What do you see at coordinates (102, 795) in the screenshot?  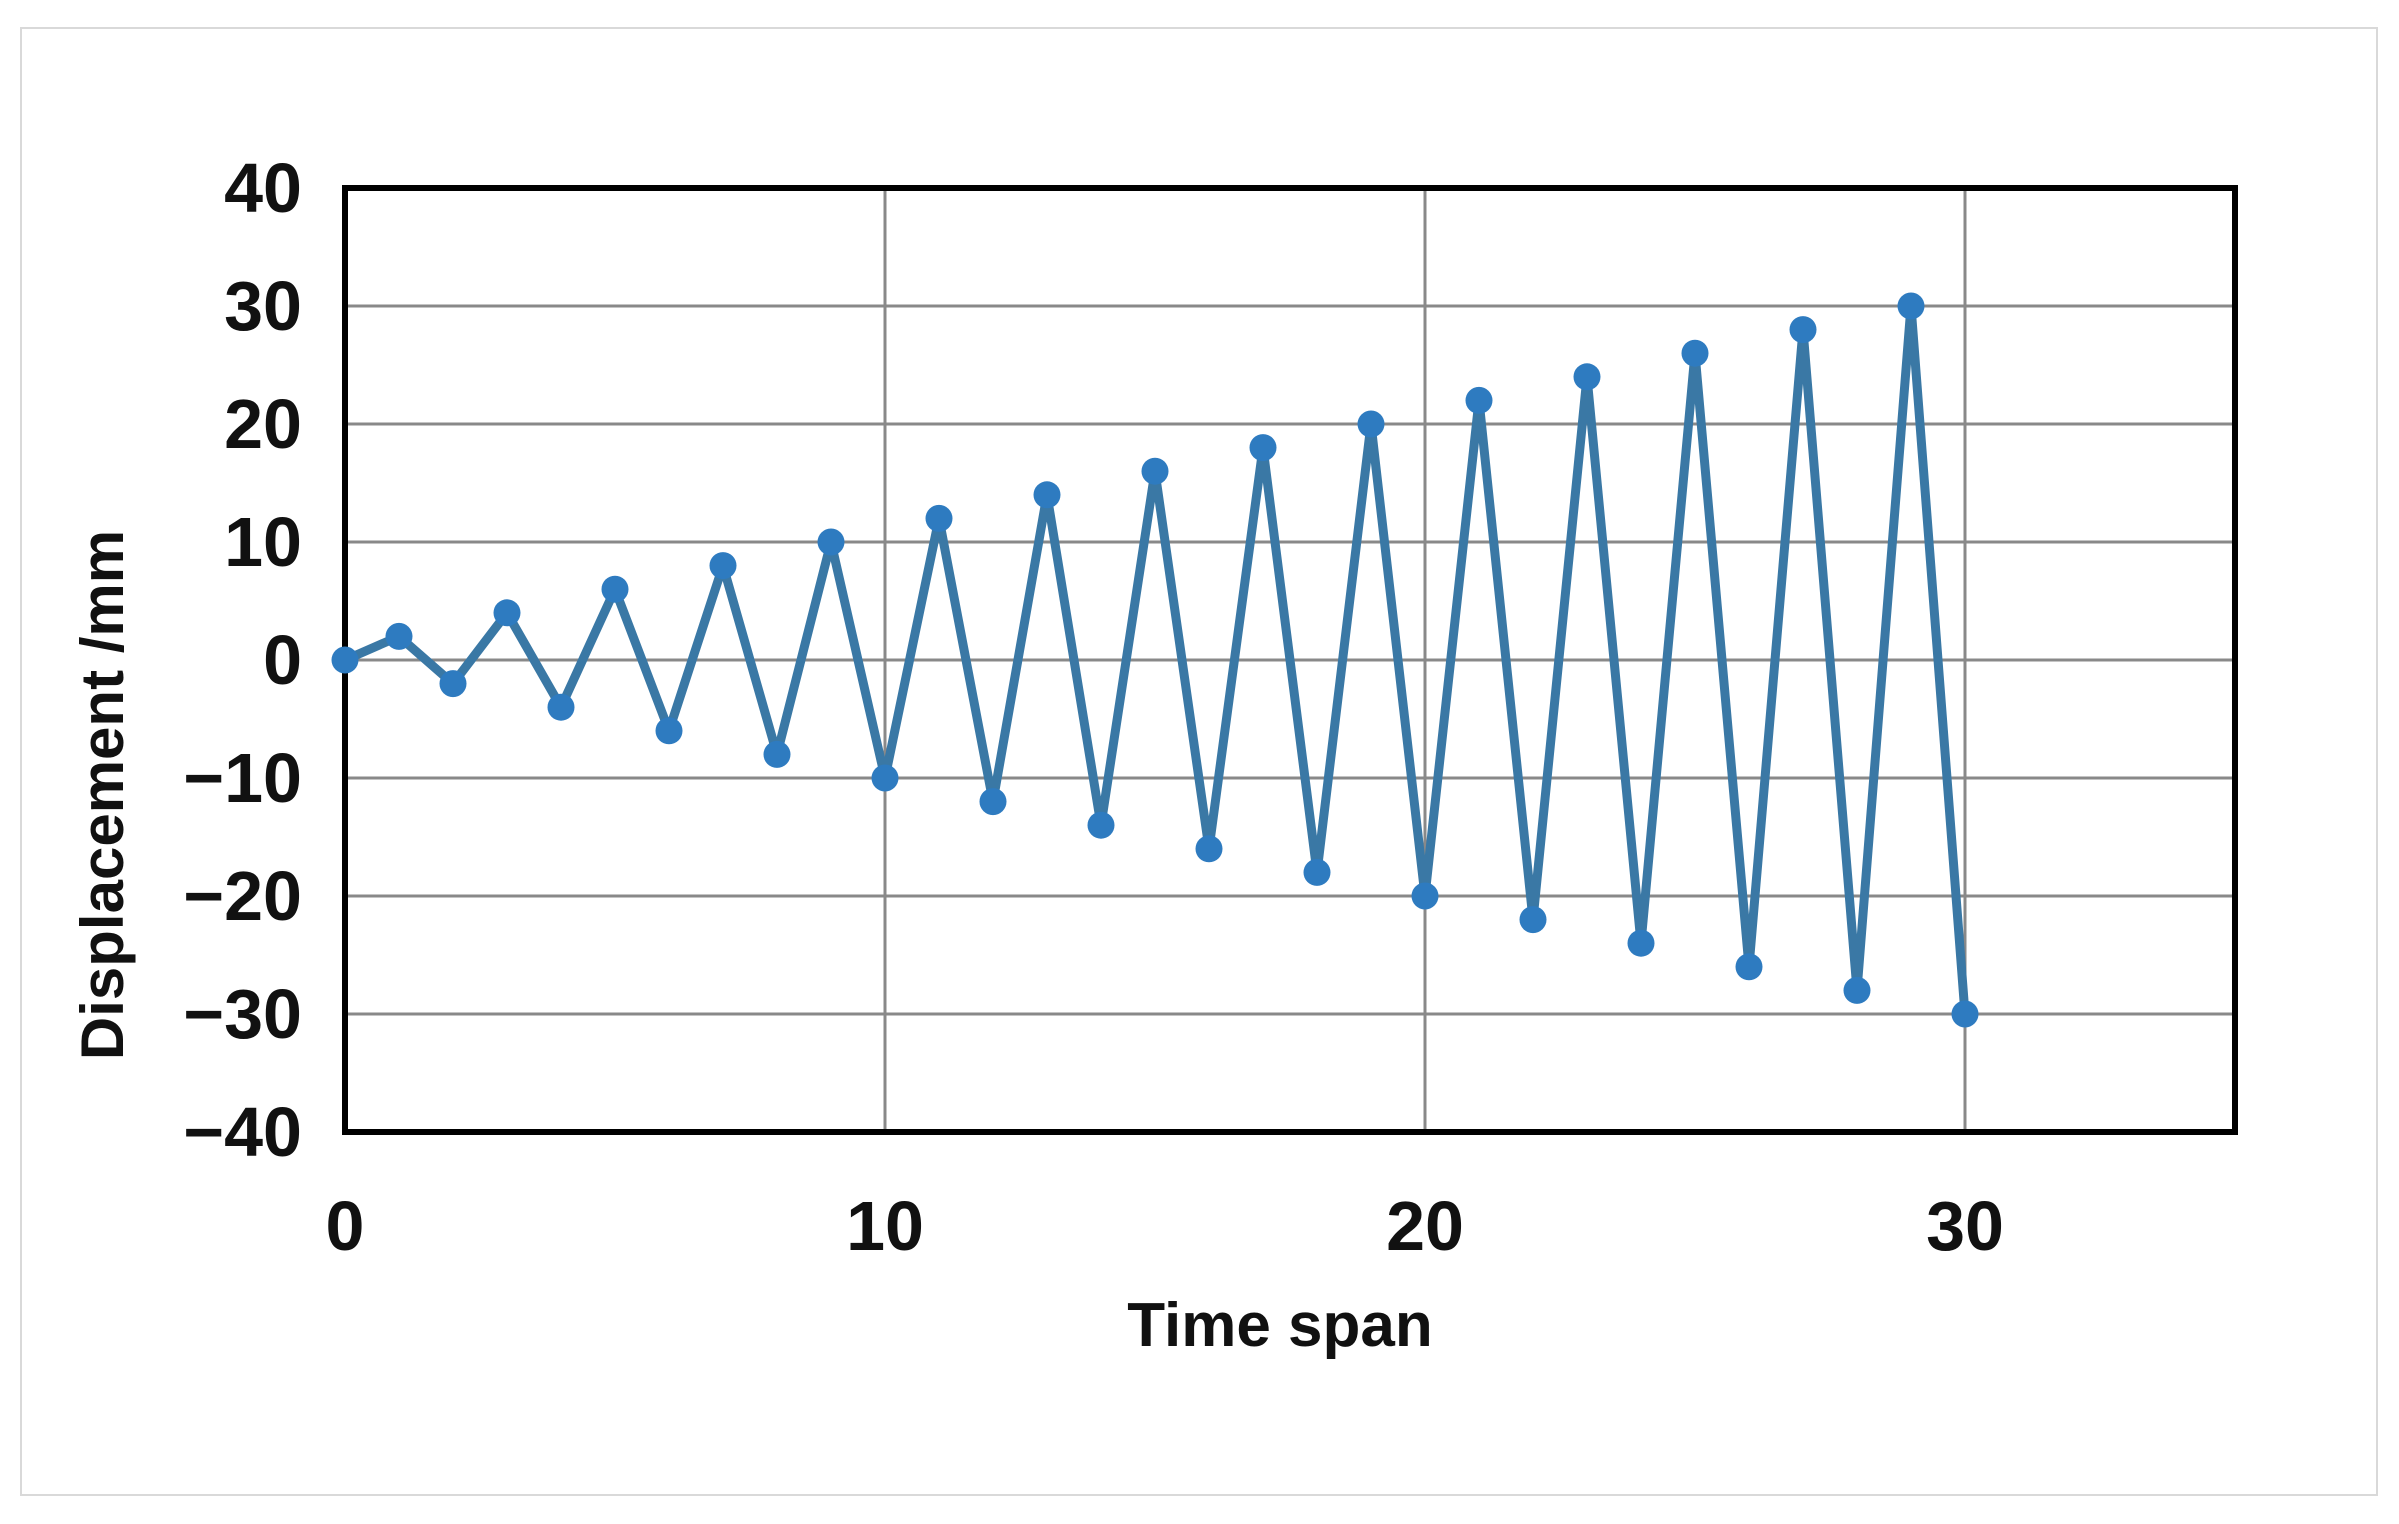 I see `y-axis-title: Displacement /mm` at bounding box center [102, 795].